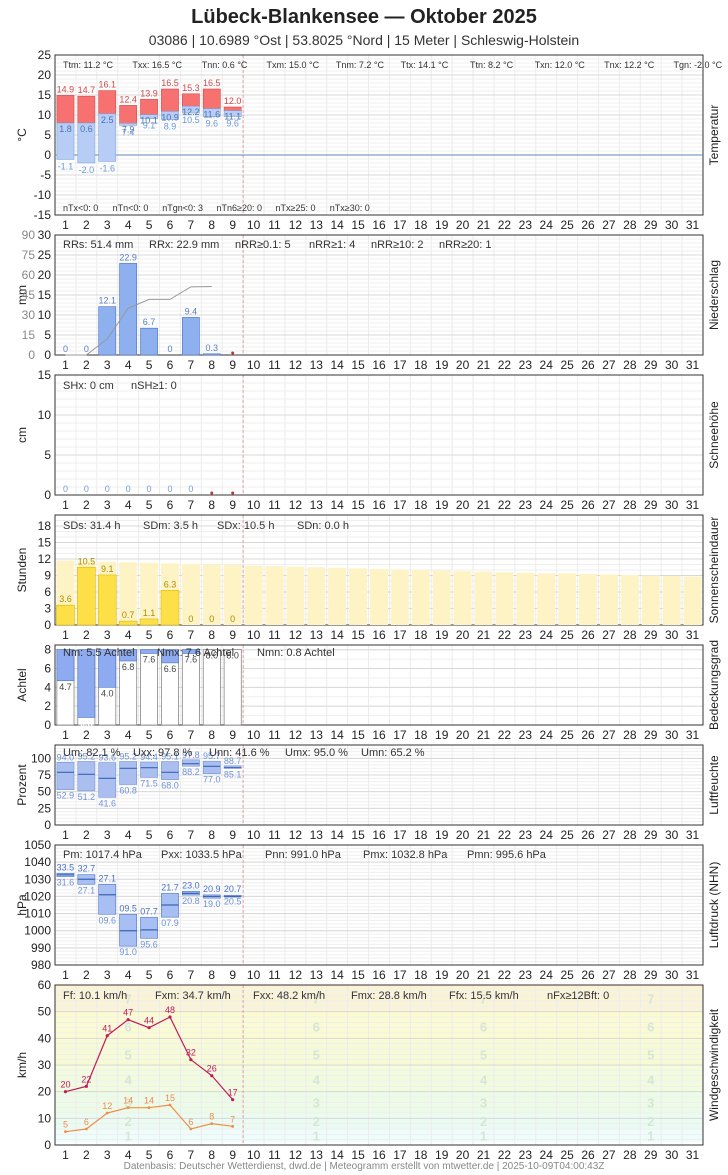  I want to click on temp-max-label: 12.0, so click(233, 101).